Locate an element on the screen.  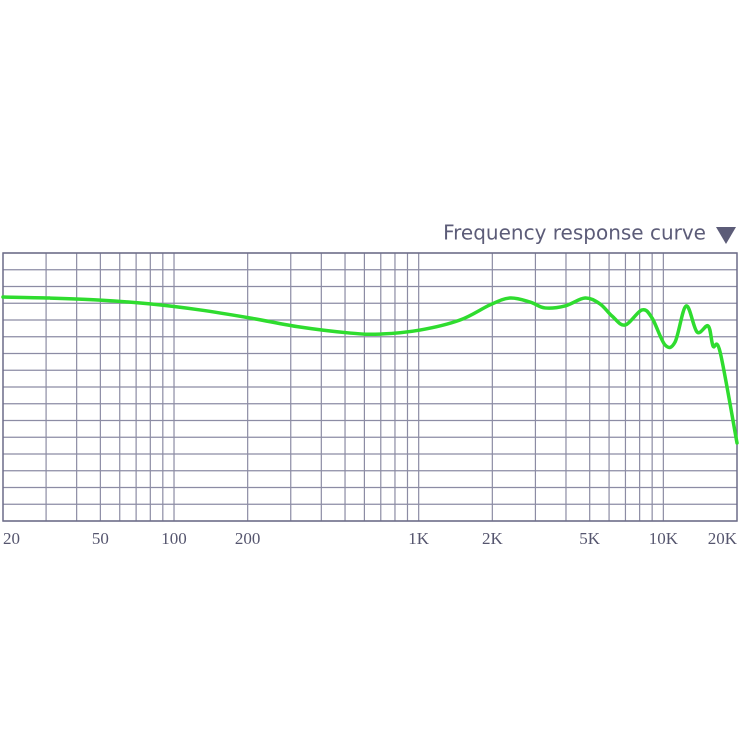
x-tick-label: 100 is located at coordinates (174, 538).